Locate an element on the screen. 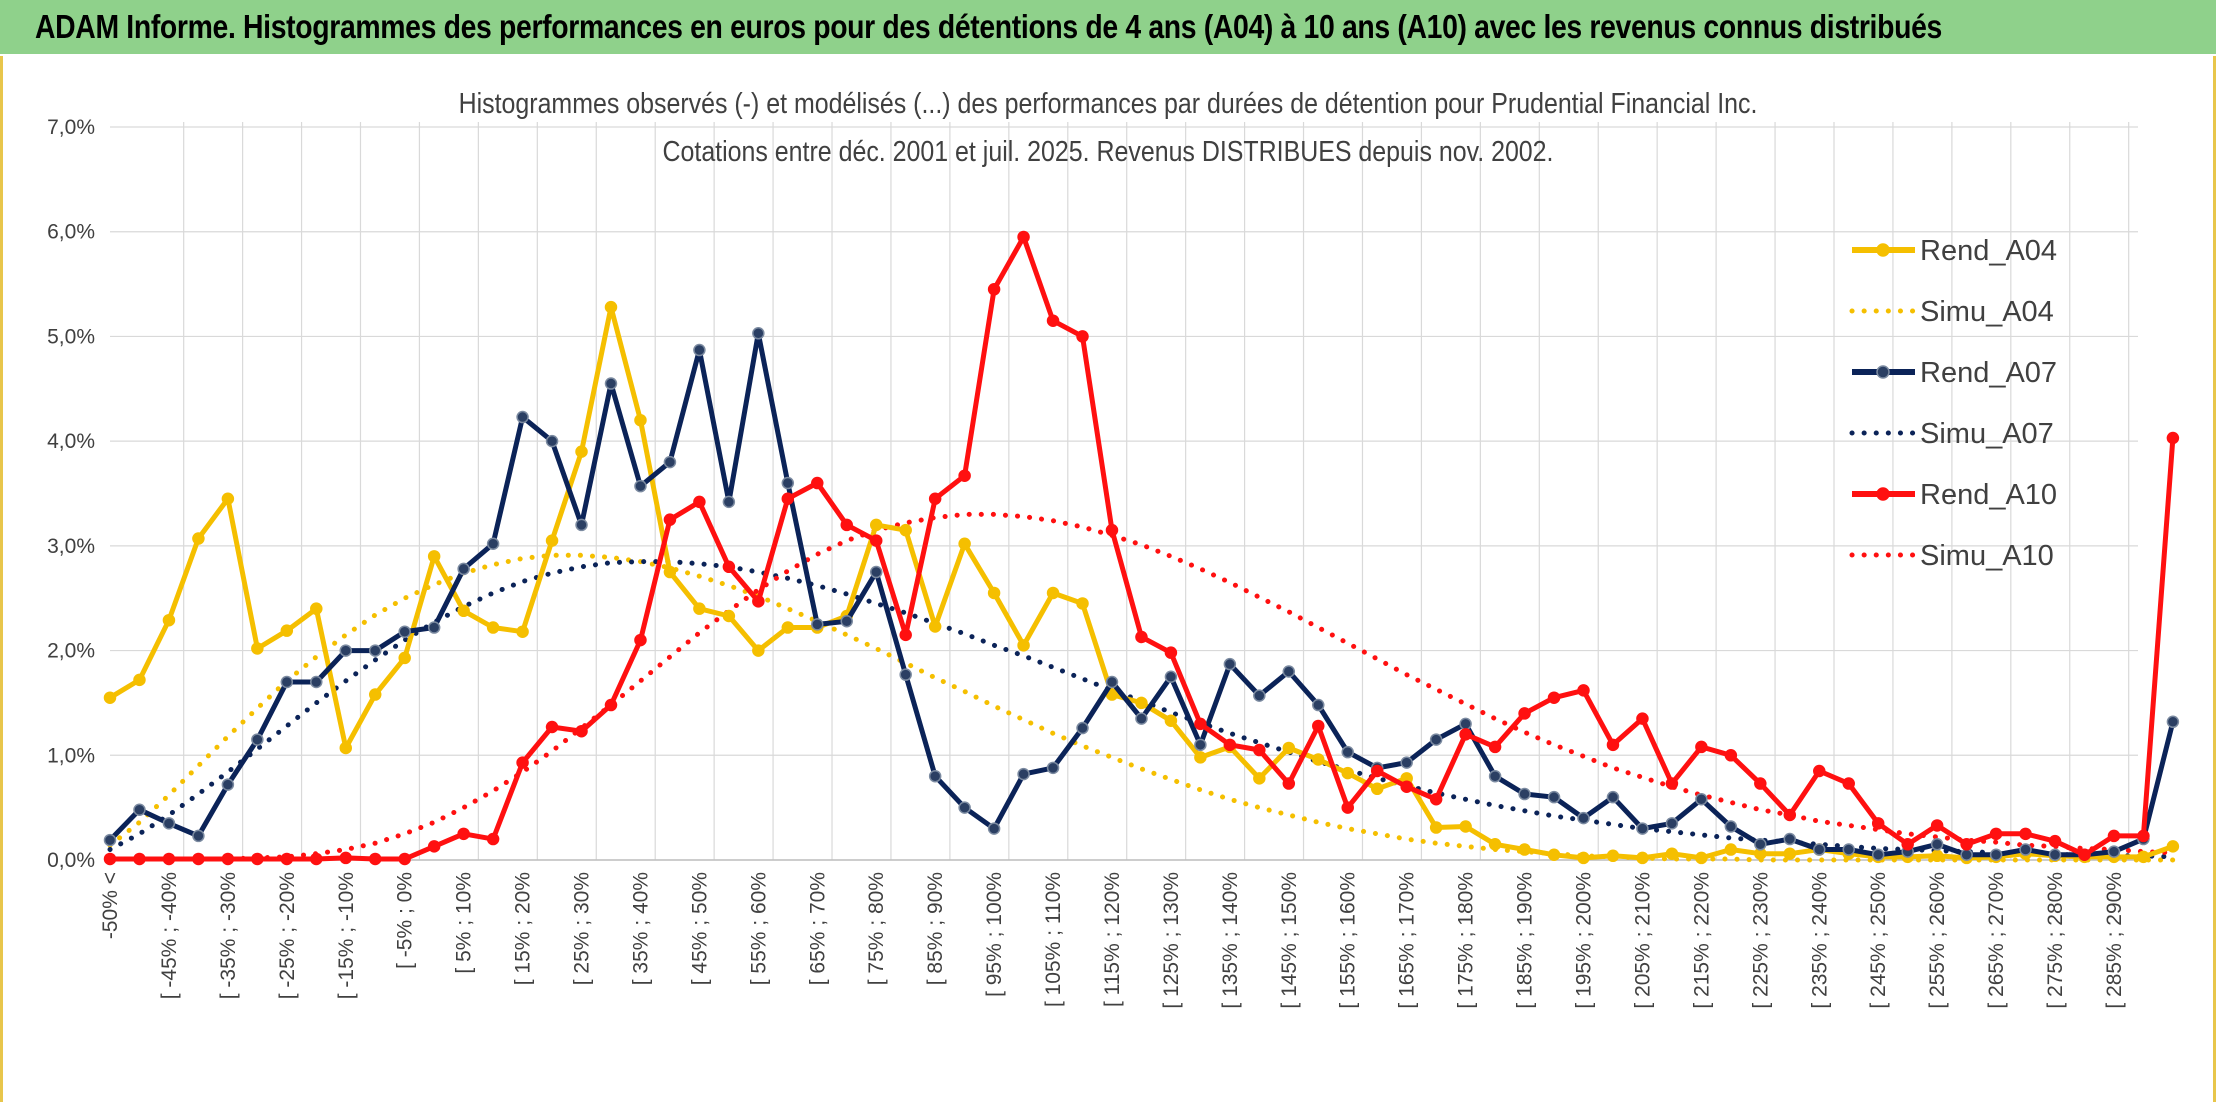 This screenshot has height=1102, width=2216. x-tick-label: [ -5% ; 0% is located at coordinates (405, 920).